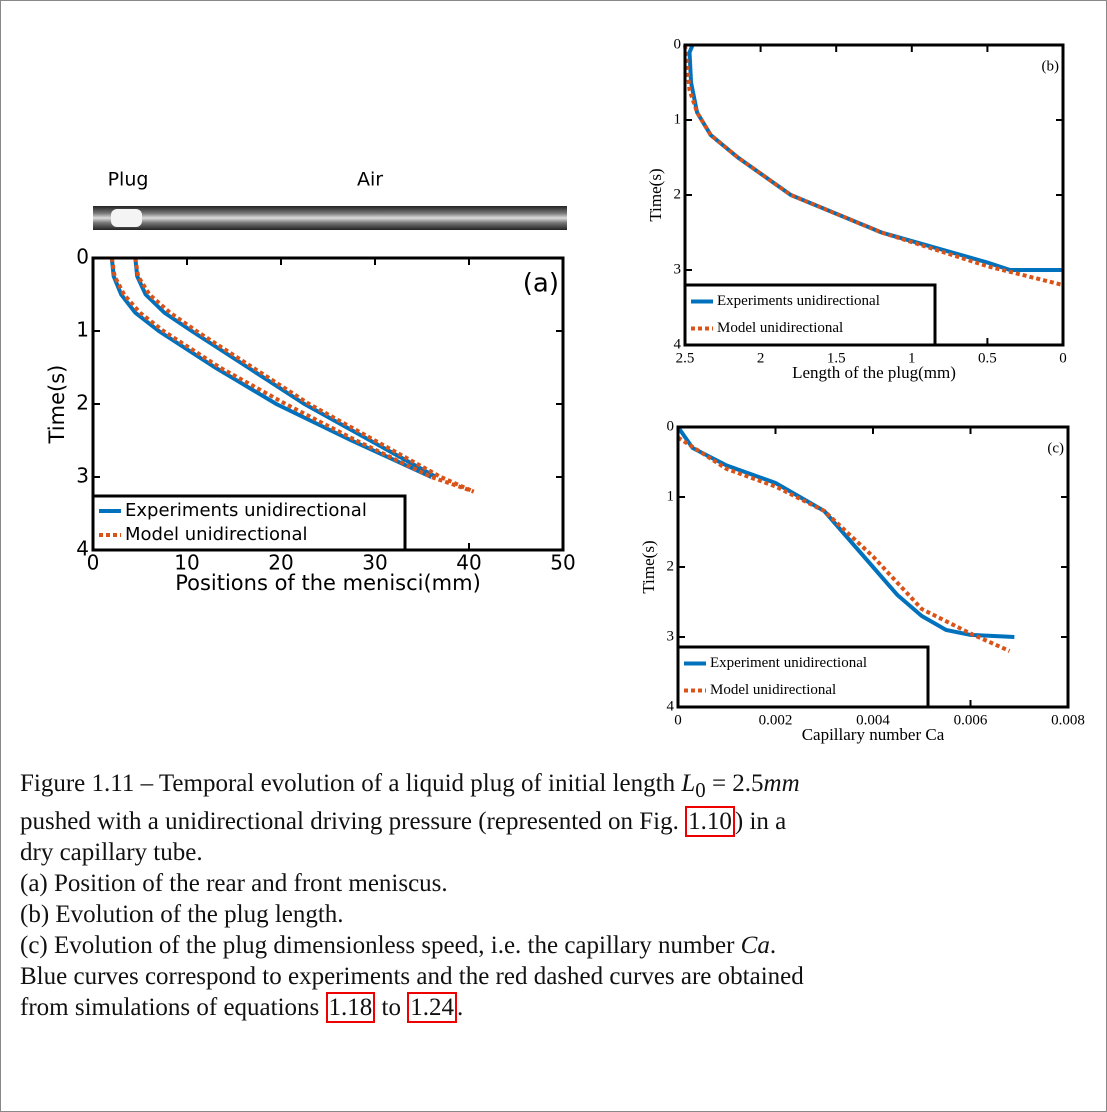  Describe the element at coordinates (111, 852) in the screenshot. I see `caption-text: dry capillary tube.` at that location.